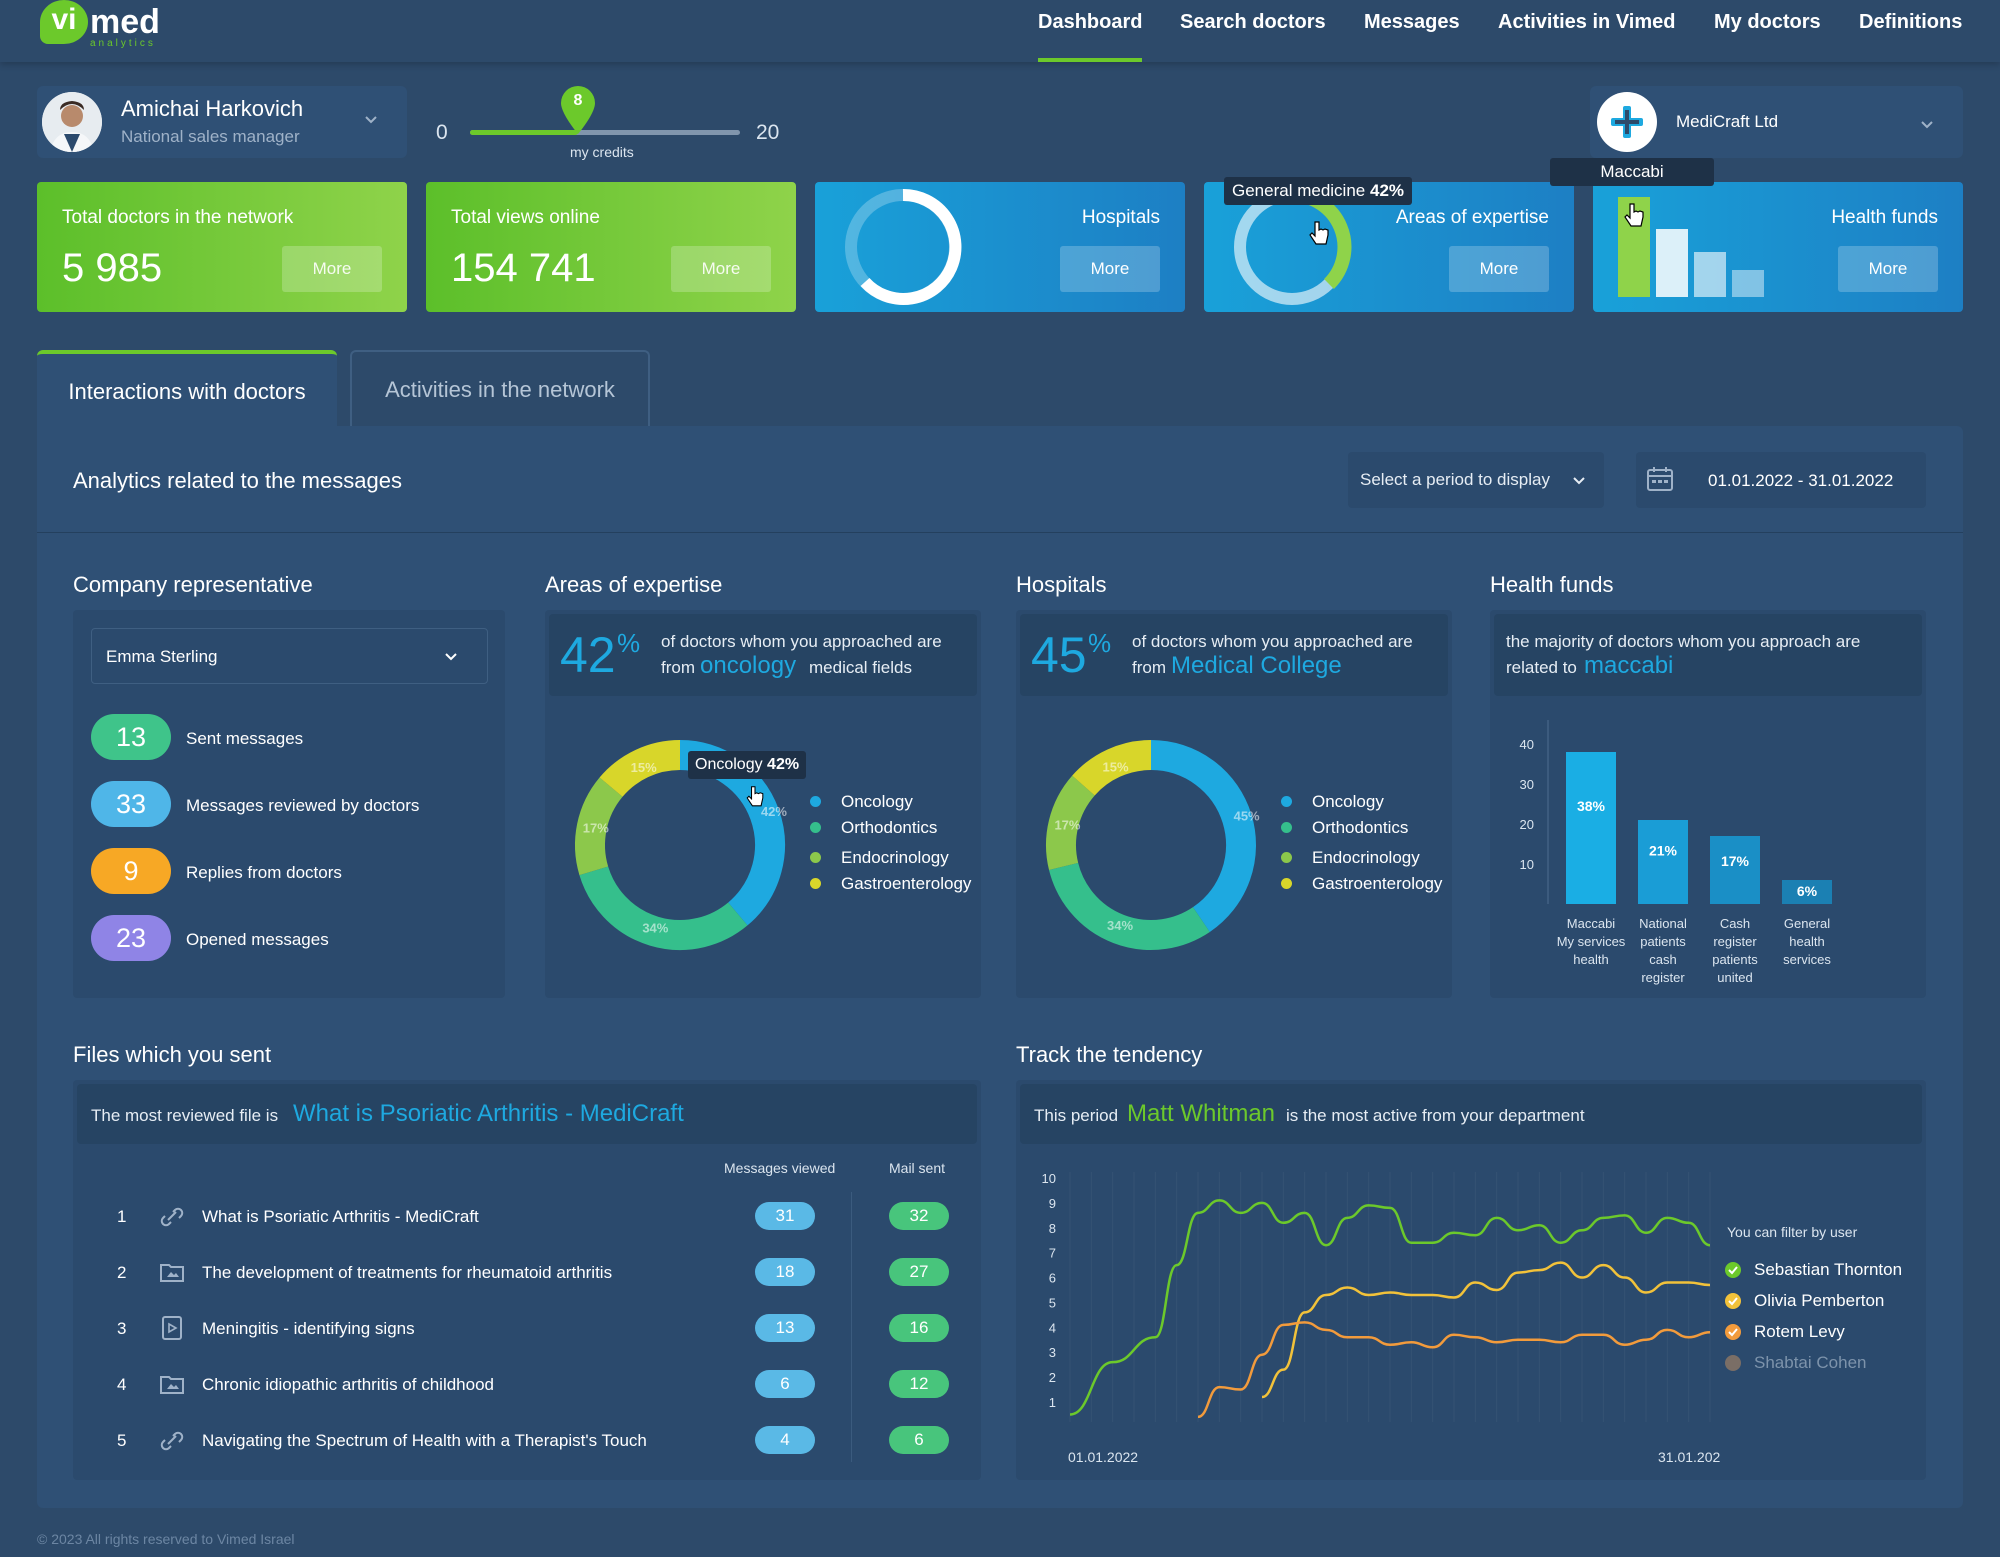  Describe the element at coordinates (1792, 1232) in the screenshot. I see `filter-label: You can filter by user` at that location.